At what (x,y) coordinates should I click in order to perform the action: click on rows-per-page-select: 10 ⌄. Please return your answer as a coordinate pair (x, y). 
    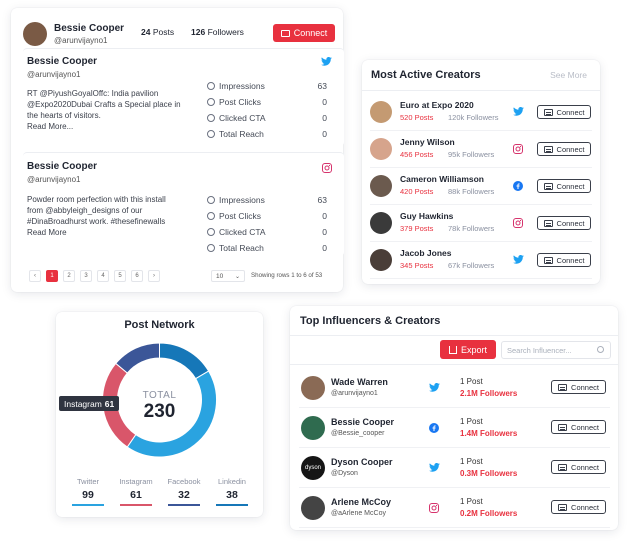
    Looking at the image, I should click on (228, 276).